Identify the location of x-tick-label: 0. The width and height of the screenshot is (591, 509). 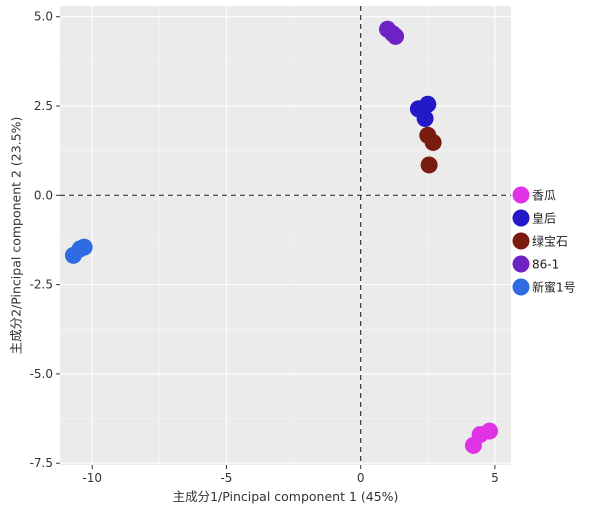
(361, 478).